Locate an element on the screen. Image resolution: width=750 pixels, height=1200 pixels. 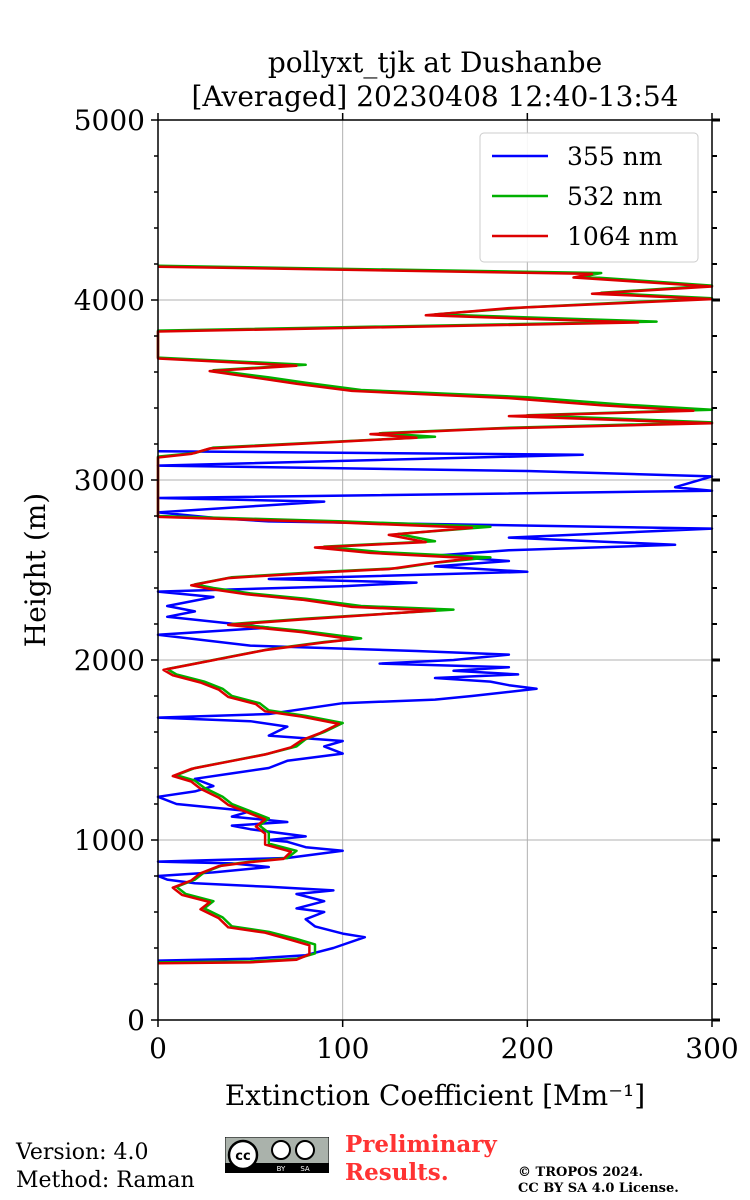
copyright-line1: © TROPOS 2024. is located at coordinates (581, 1172).